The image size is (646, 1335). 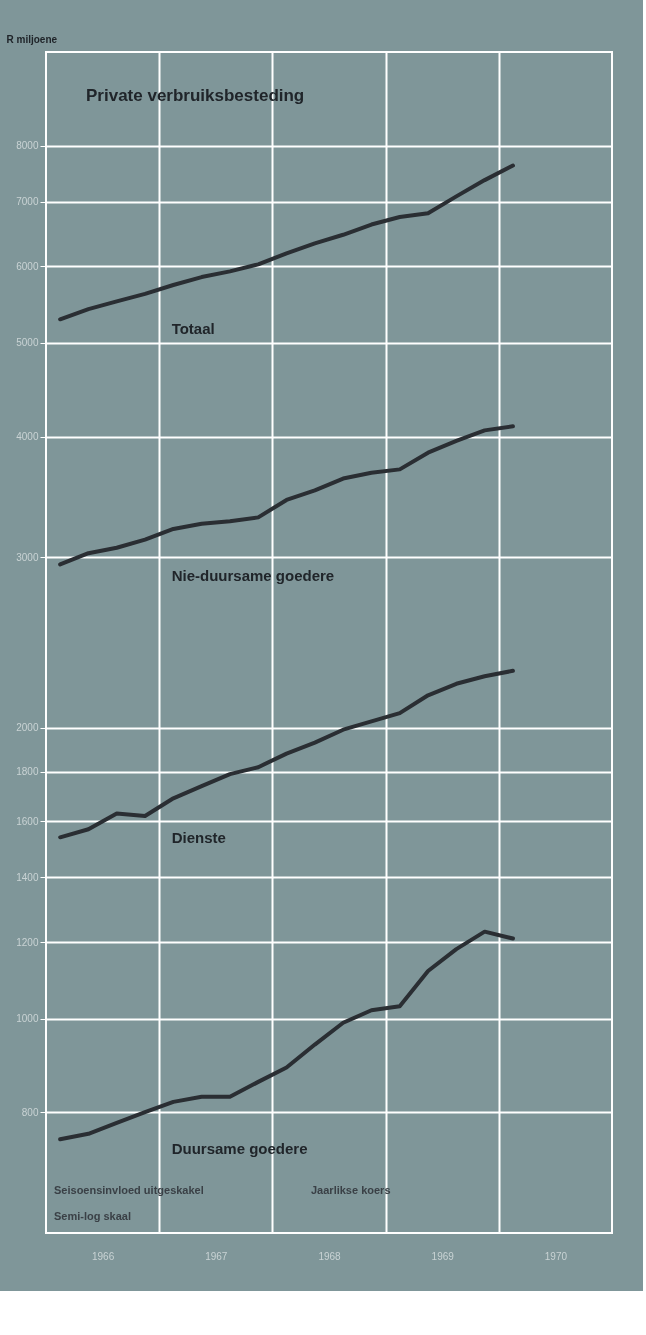 What do you see at coordinates (27, 437) in the screenshot?
I see `y-tick-label: 4000` at bounding box center [27, 437].